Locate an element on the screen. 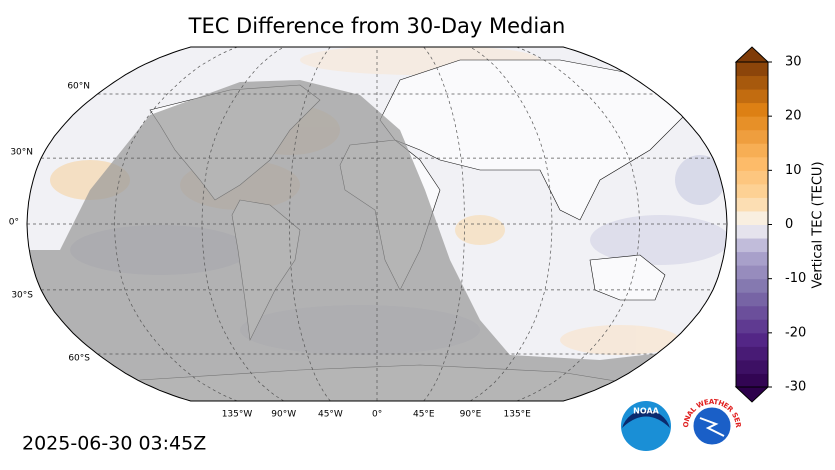  title: TEC Difference from 30-Day Median is located at coordinates (377, 26).